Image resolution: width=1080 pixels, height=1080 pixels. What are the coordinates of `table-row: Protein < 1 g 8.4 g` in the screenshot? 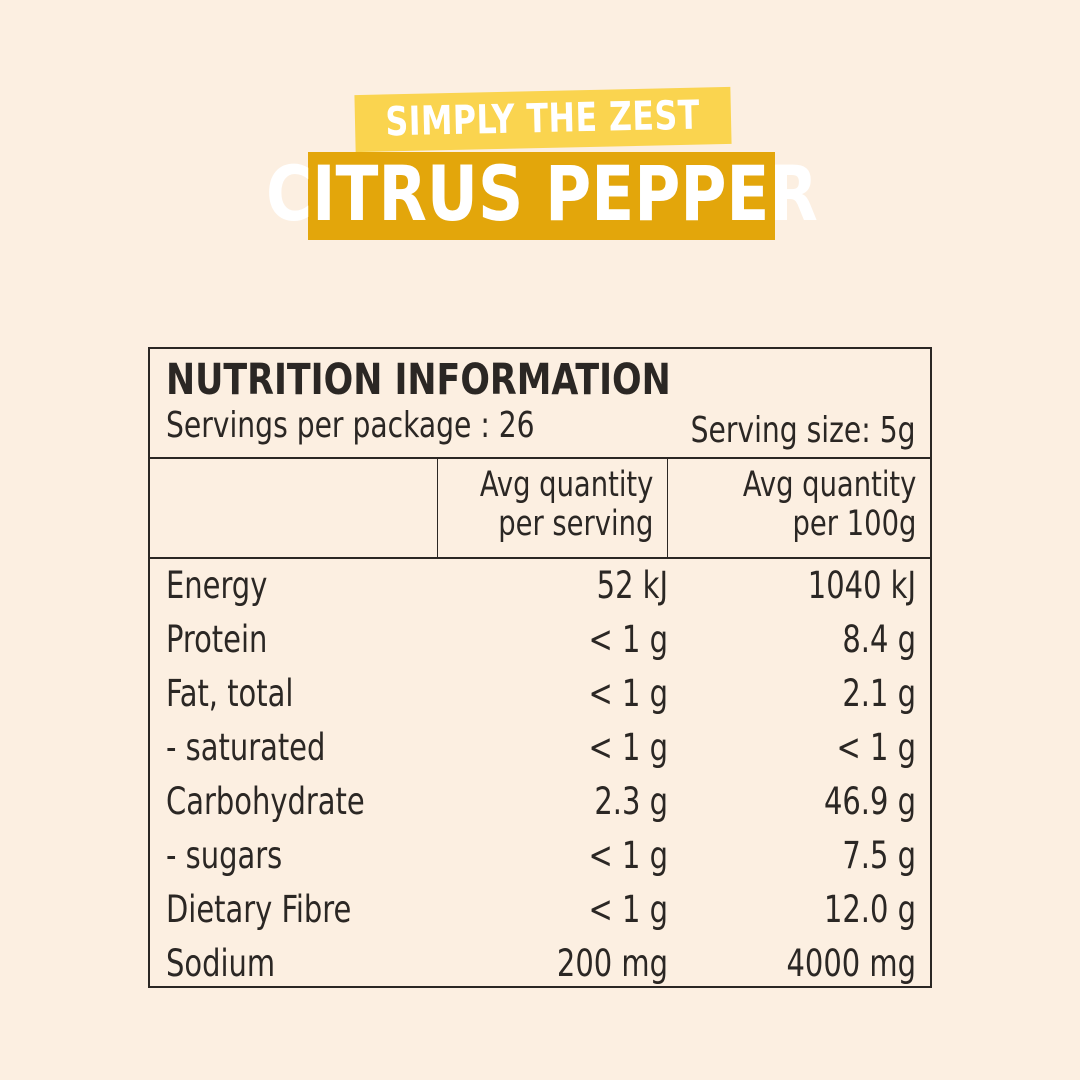 It's located at (540, 640).